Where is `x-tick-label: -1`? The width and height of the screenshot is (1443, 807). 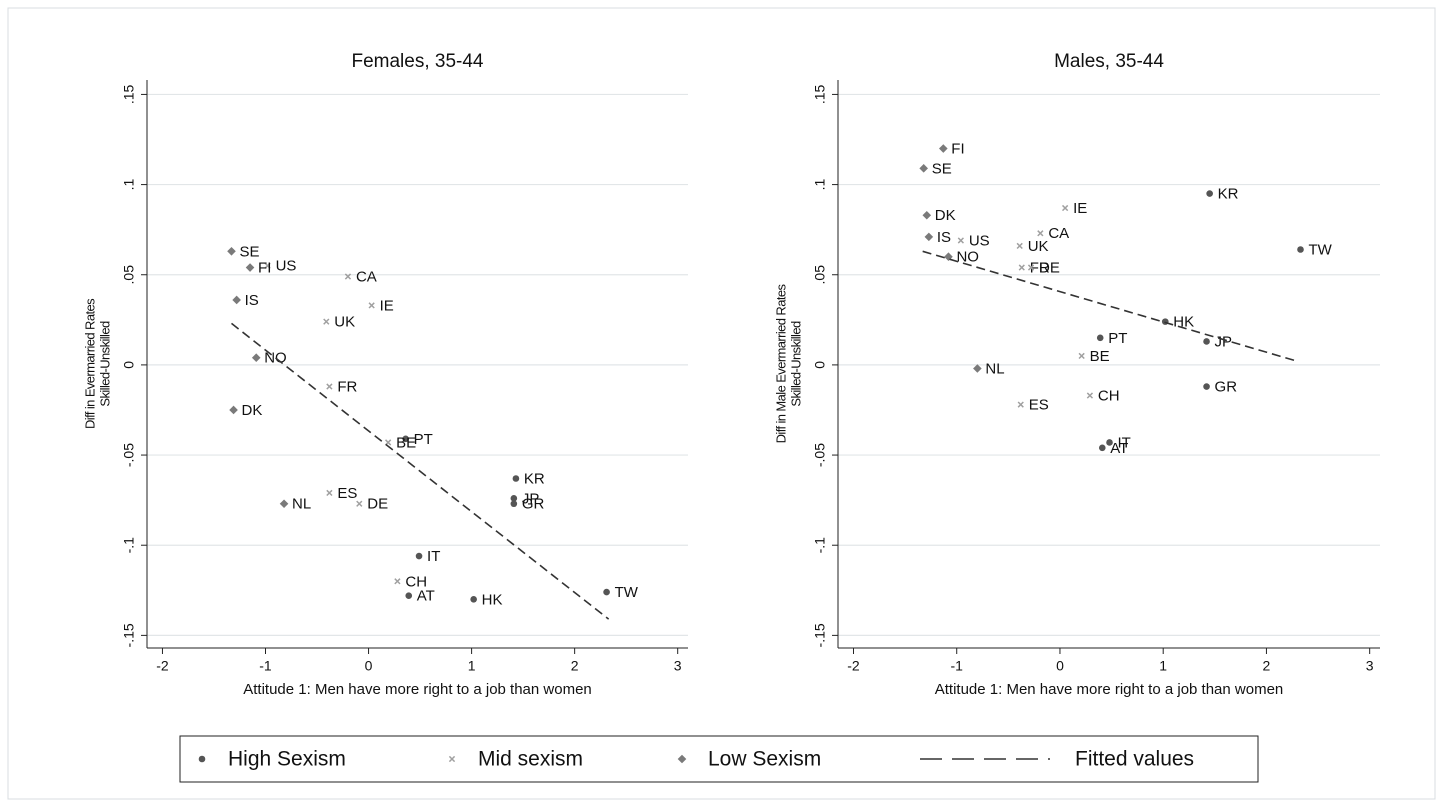
x-tick-label: -1 is located at coordinates (956, 666).